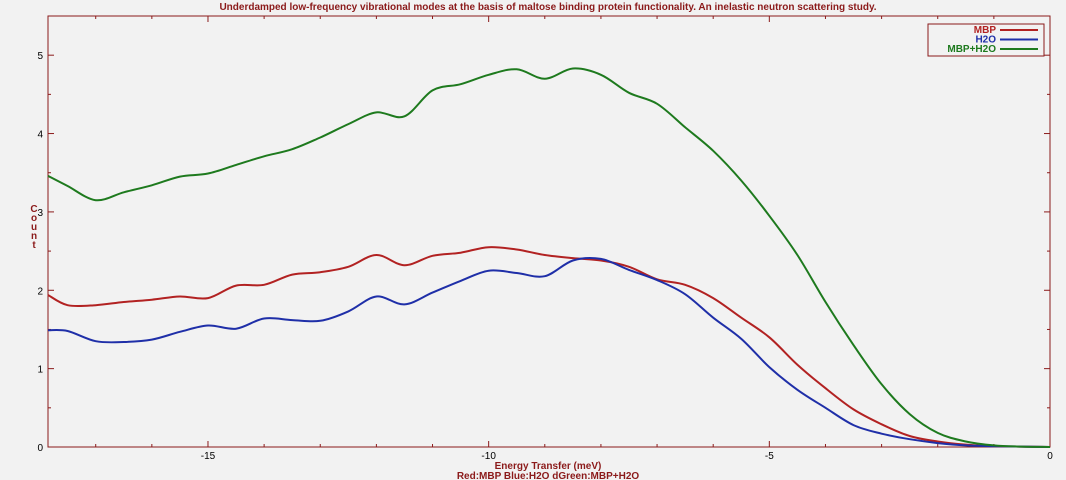 This screenshot has width=1066, height=480. I want to click on x-tick-label: -10, so click(488, 456).